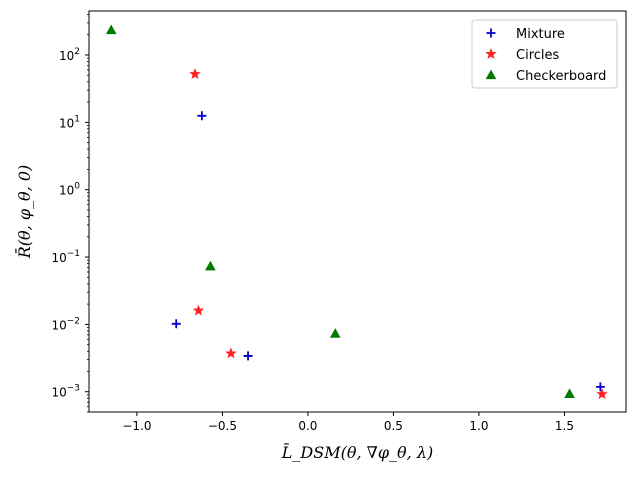  What do you see at coordinates (478, 426) in the screenshot?
I see `x-tick-label: 1.0` at bounding box center [478, 426].